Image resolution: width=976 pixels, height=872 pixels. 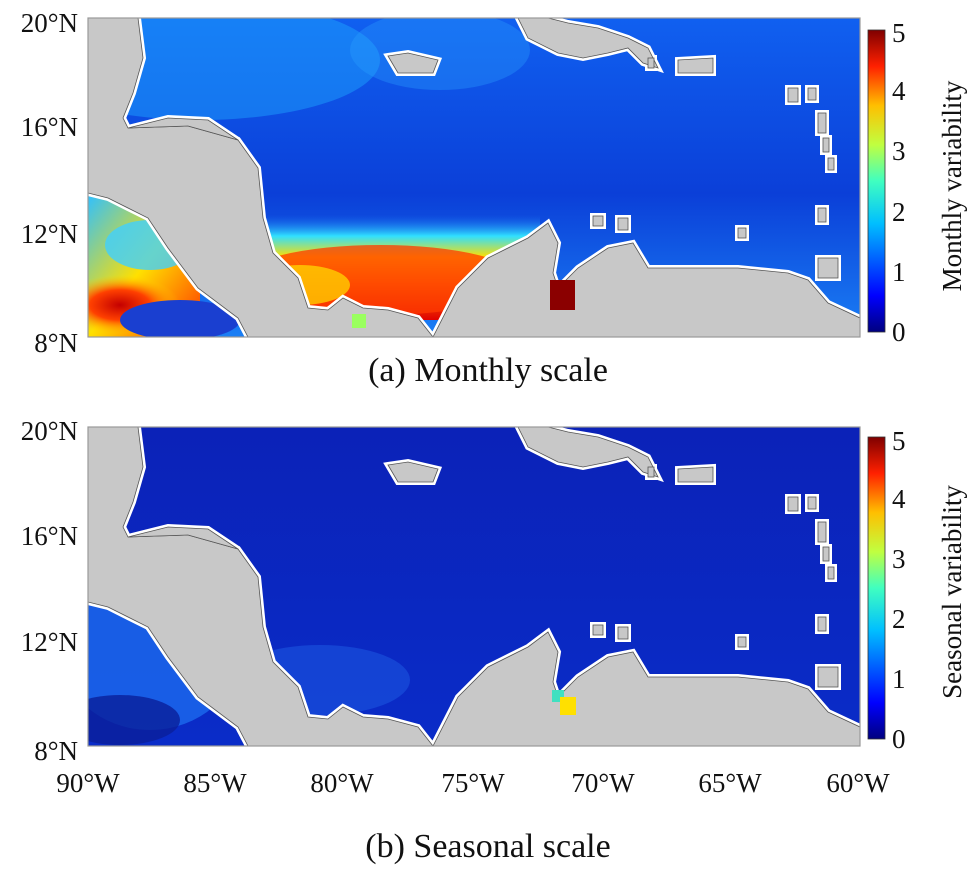 I want to click on lon-tick: 85°W, so click(x=215, y=783).